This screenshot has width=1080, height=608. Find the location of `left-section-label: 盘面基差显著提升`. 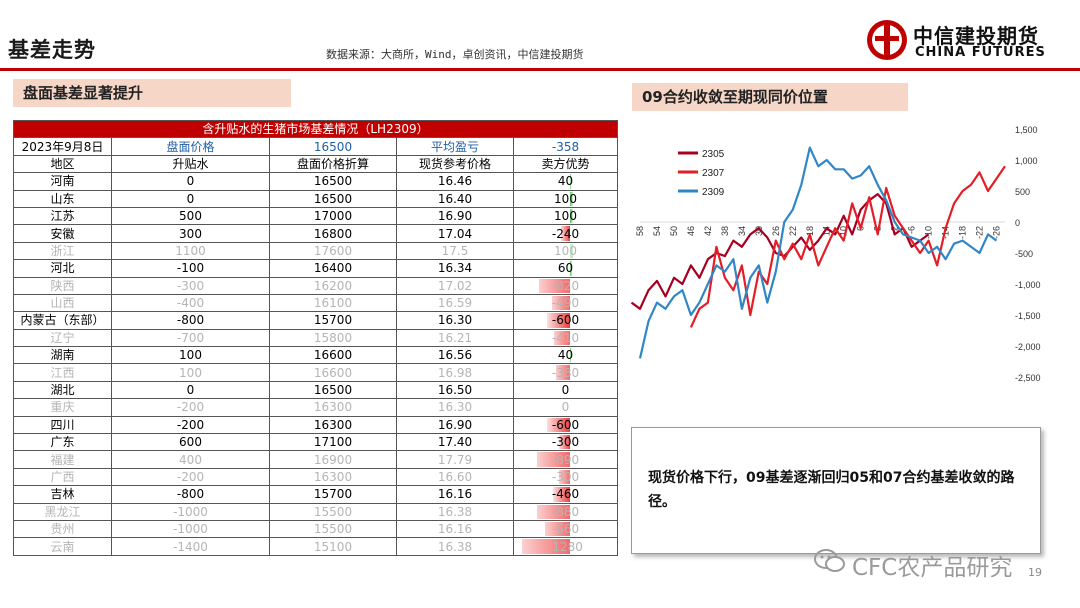

left-section-label: 盘面基差显著提升 is located at coordinates (152, 93).